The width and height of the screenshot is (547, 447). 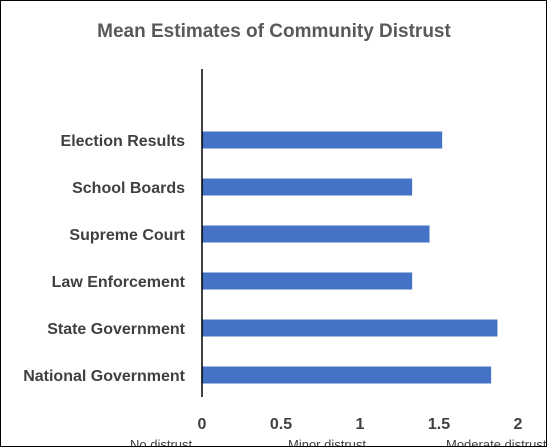 What do you see at coordinates (322, 140) in the screenshot?
I see `bar-election-results` at bounding box center [322, 140].